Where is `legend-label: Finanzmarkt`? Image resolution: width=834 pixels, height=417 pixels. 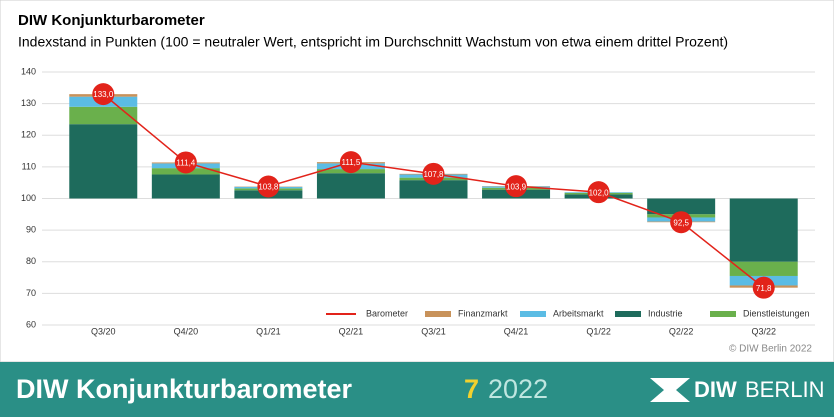
legend-label: Finanzmarkt is located at coordinates (483, 313).